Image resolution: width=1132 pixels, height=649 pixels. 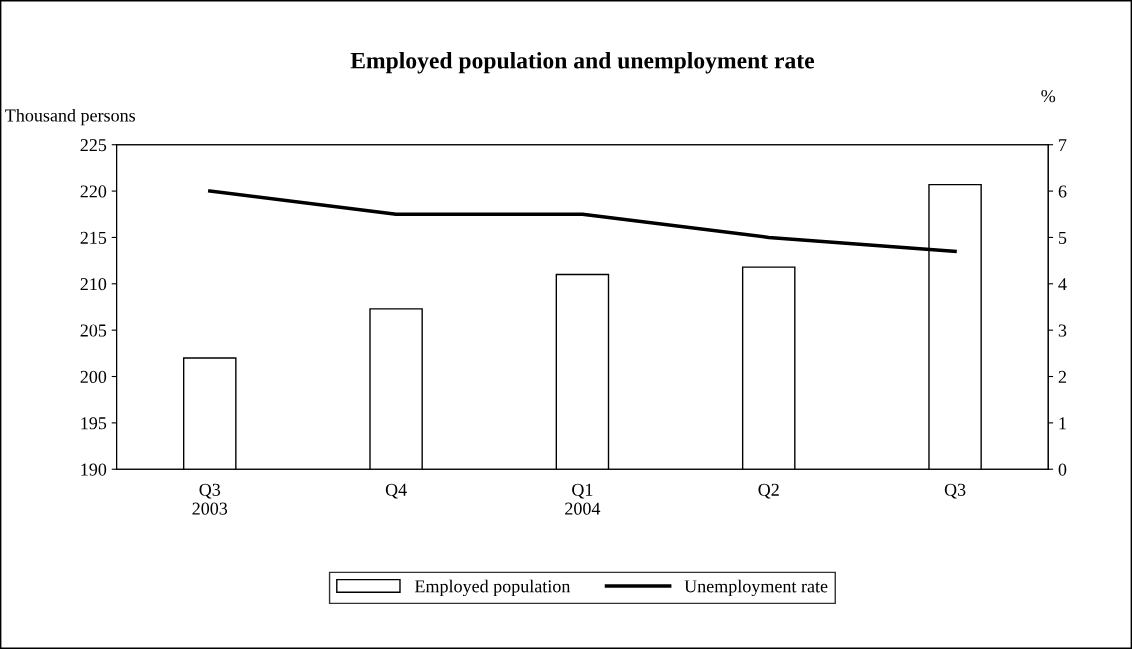 I want to click on y-tick-label: 225, so click(x=93, y=145).